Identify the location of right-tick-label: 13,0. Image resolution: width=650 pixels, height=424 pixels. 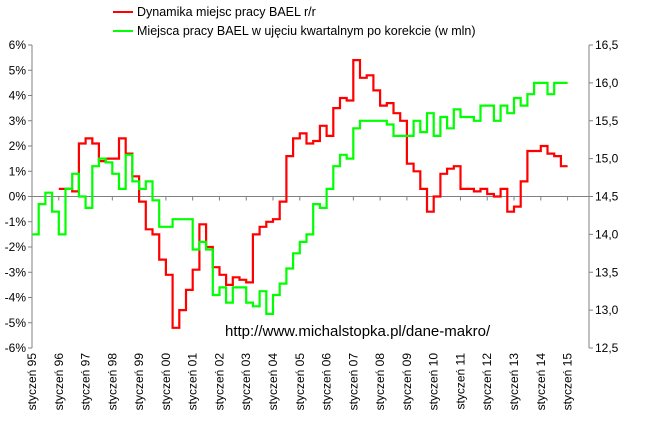
(607, 310).